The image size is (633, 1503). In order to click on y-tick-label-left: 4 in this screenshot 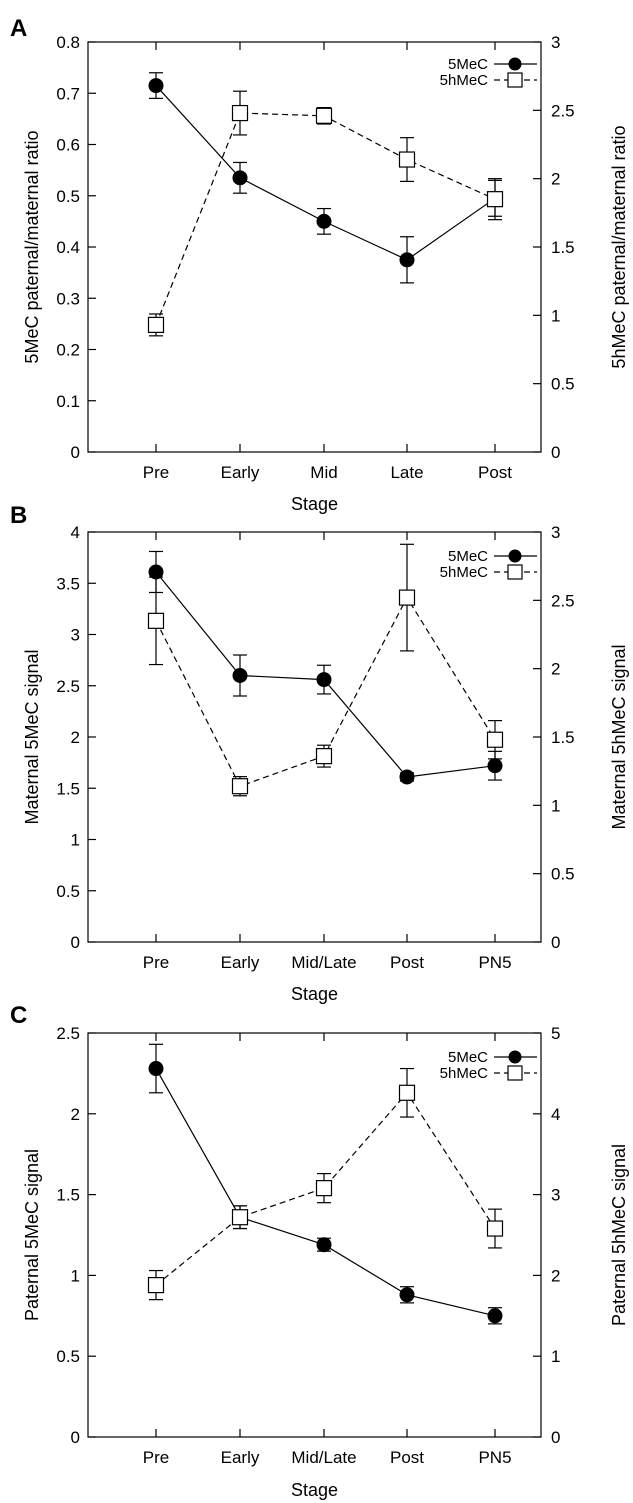, I will do `click(75, 532)`.